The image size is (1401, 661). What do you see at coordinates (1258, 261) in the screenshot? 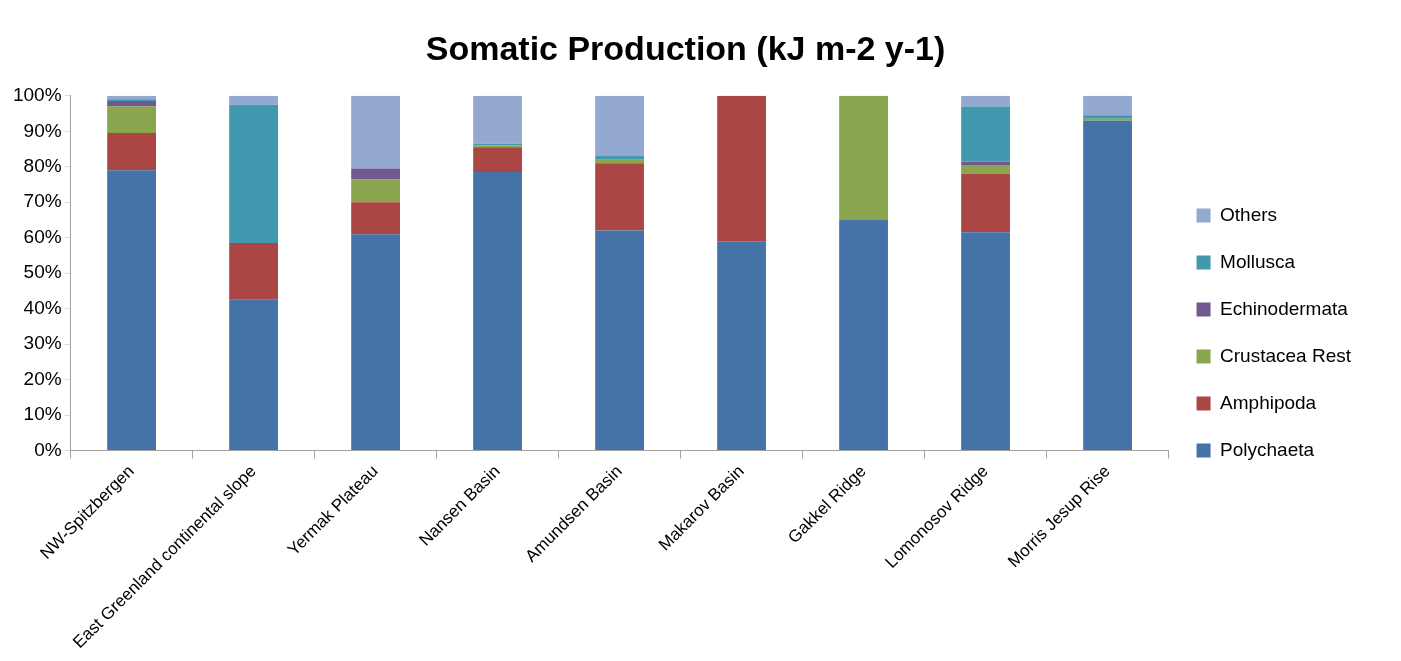
I see `legend-label: Mollusca` at bounding box center [1258, 261].